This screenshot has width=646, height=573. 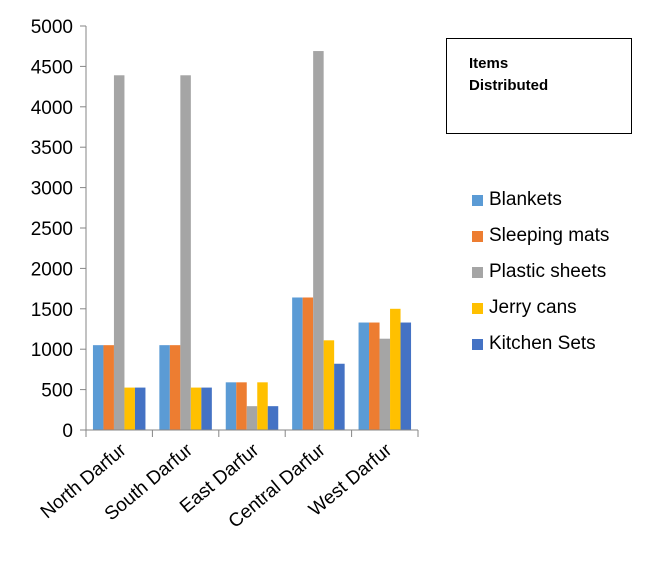 What do you see at coordinates (477, 344) in the screenshot?
I see `legend-swatch-kitchen-sets` at bounding box center [477, 344].